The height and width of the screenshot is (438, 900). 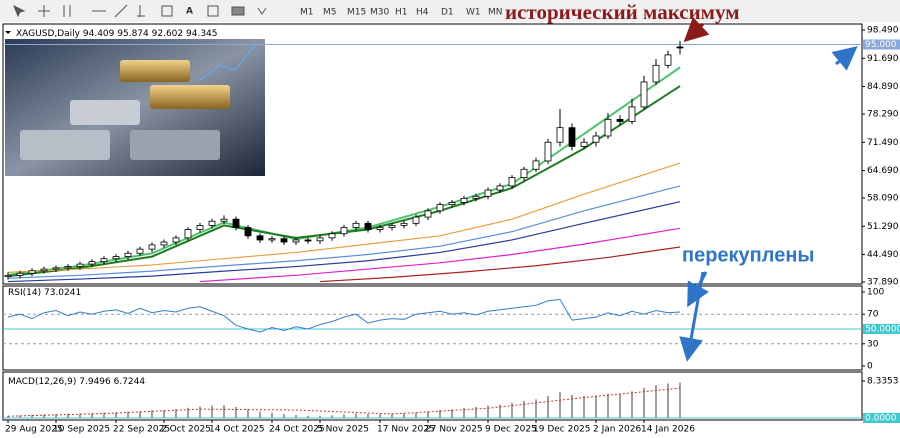 What do you see at coordinates (881, 328) in the screenshot?
I see `level-label-box` at bounding box center [881, 328].